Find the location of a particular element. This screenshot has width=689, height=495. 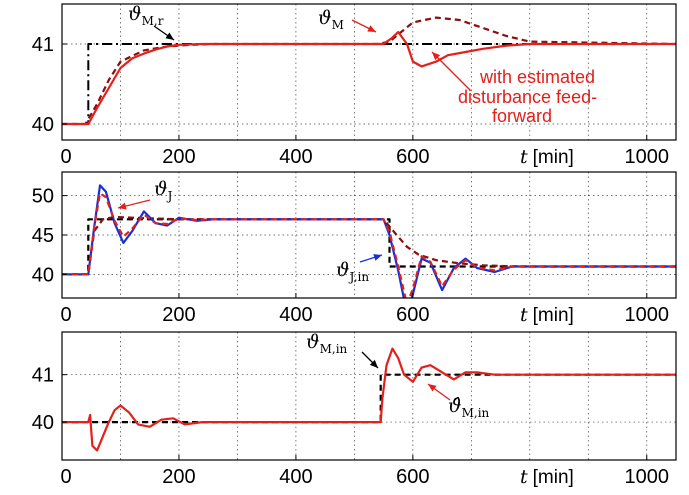

annotation-arrow-m-r is located at coordinates (164, 33).